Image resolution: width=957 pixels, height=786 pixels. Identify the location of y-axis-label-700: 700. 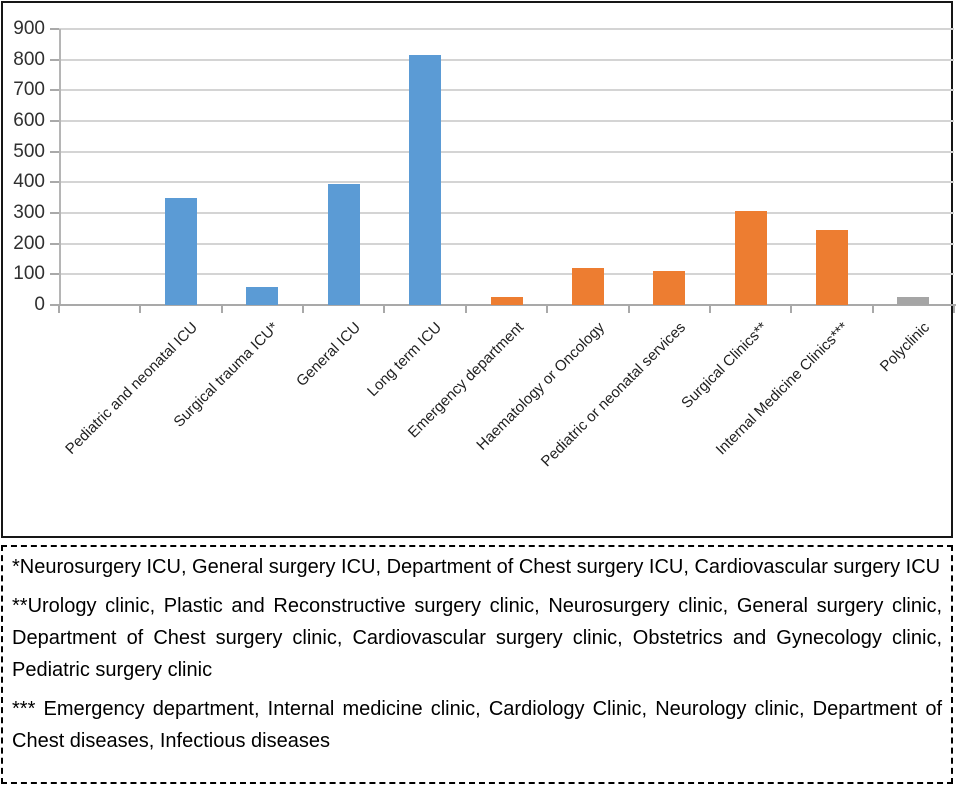
(29, 90).